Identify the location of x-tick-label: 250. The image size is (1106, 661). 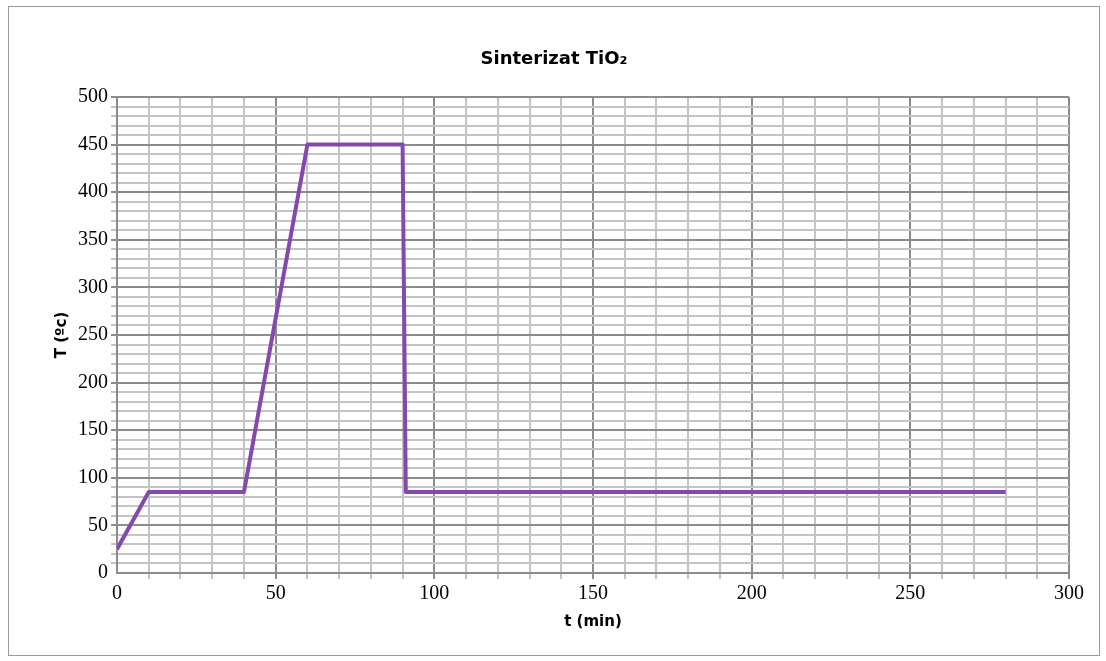
(910, 592).